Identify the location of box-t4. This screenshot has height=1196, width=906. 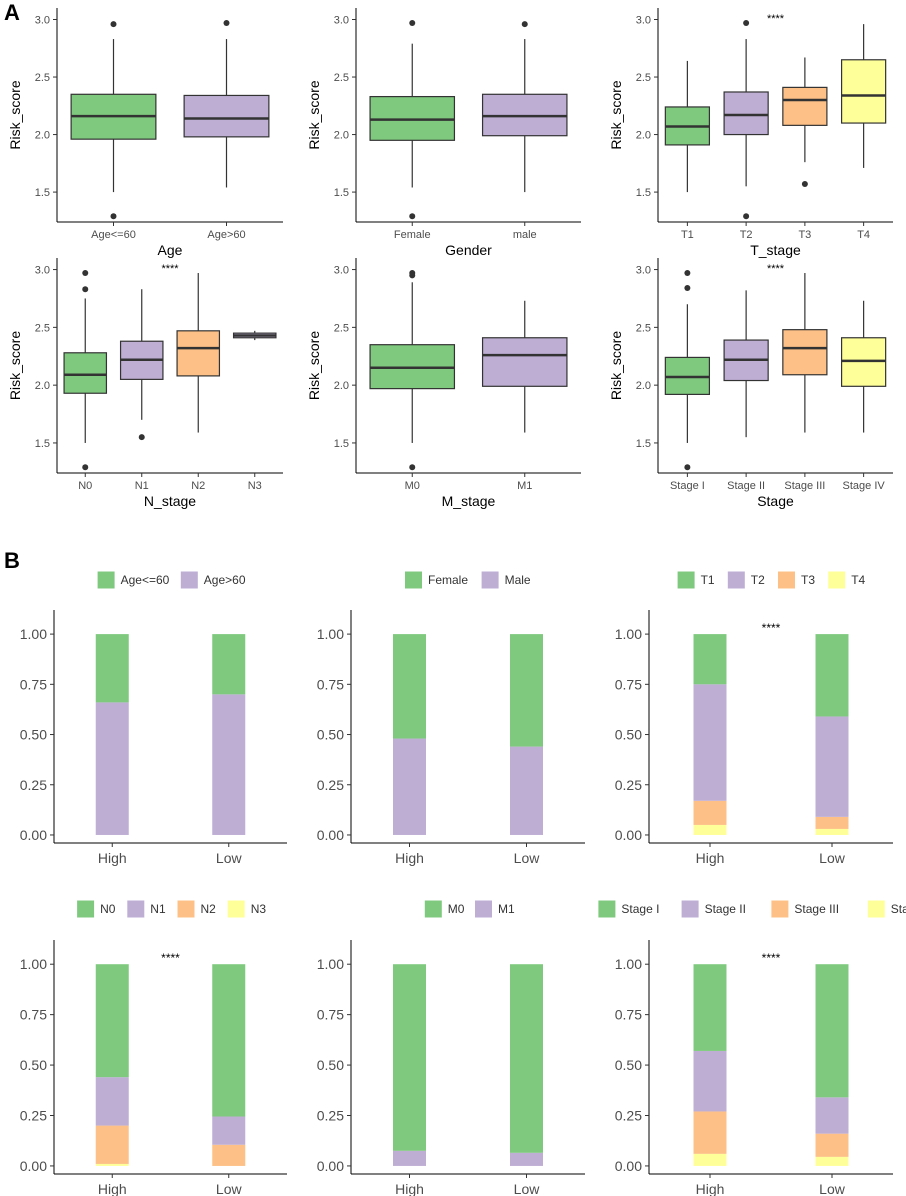
(863, 91).